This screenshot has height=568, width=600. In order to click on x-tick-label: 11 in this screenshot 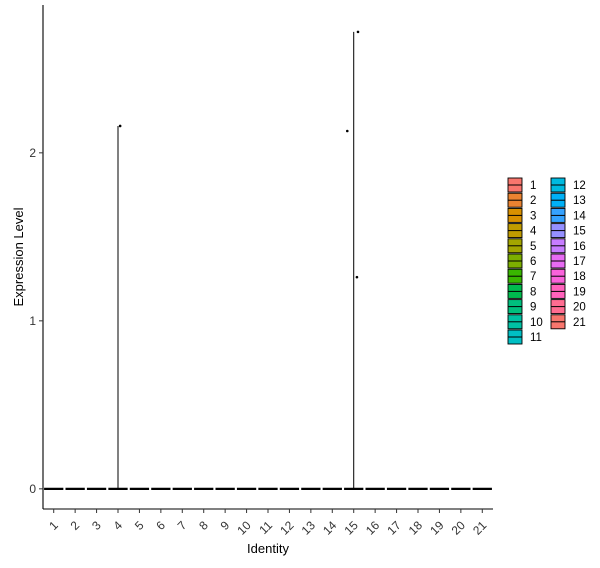, I will do `click(265, 527)`.